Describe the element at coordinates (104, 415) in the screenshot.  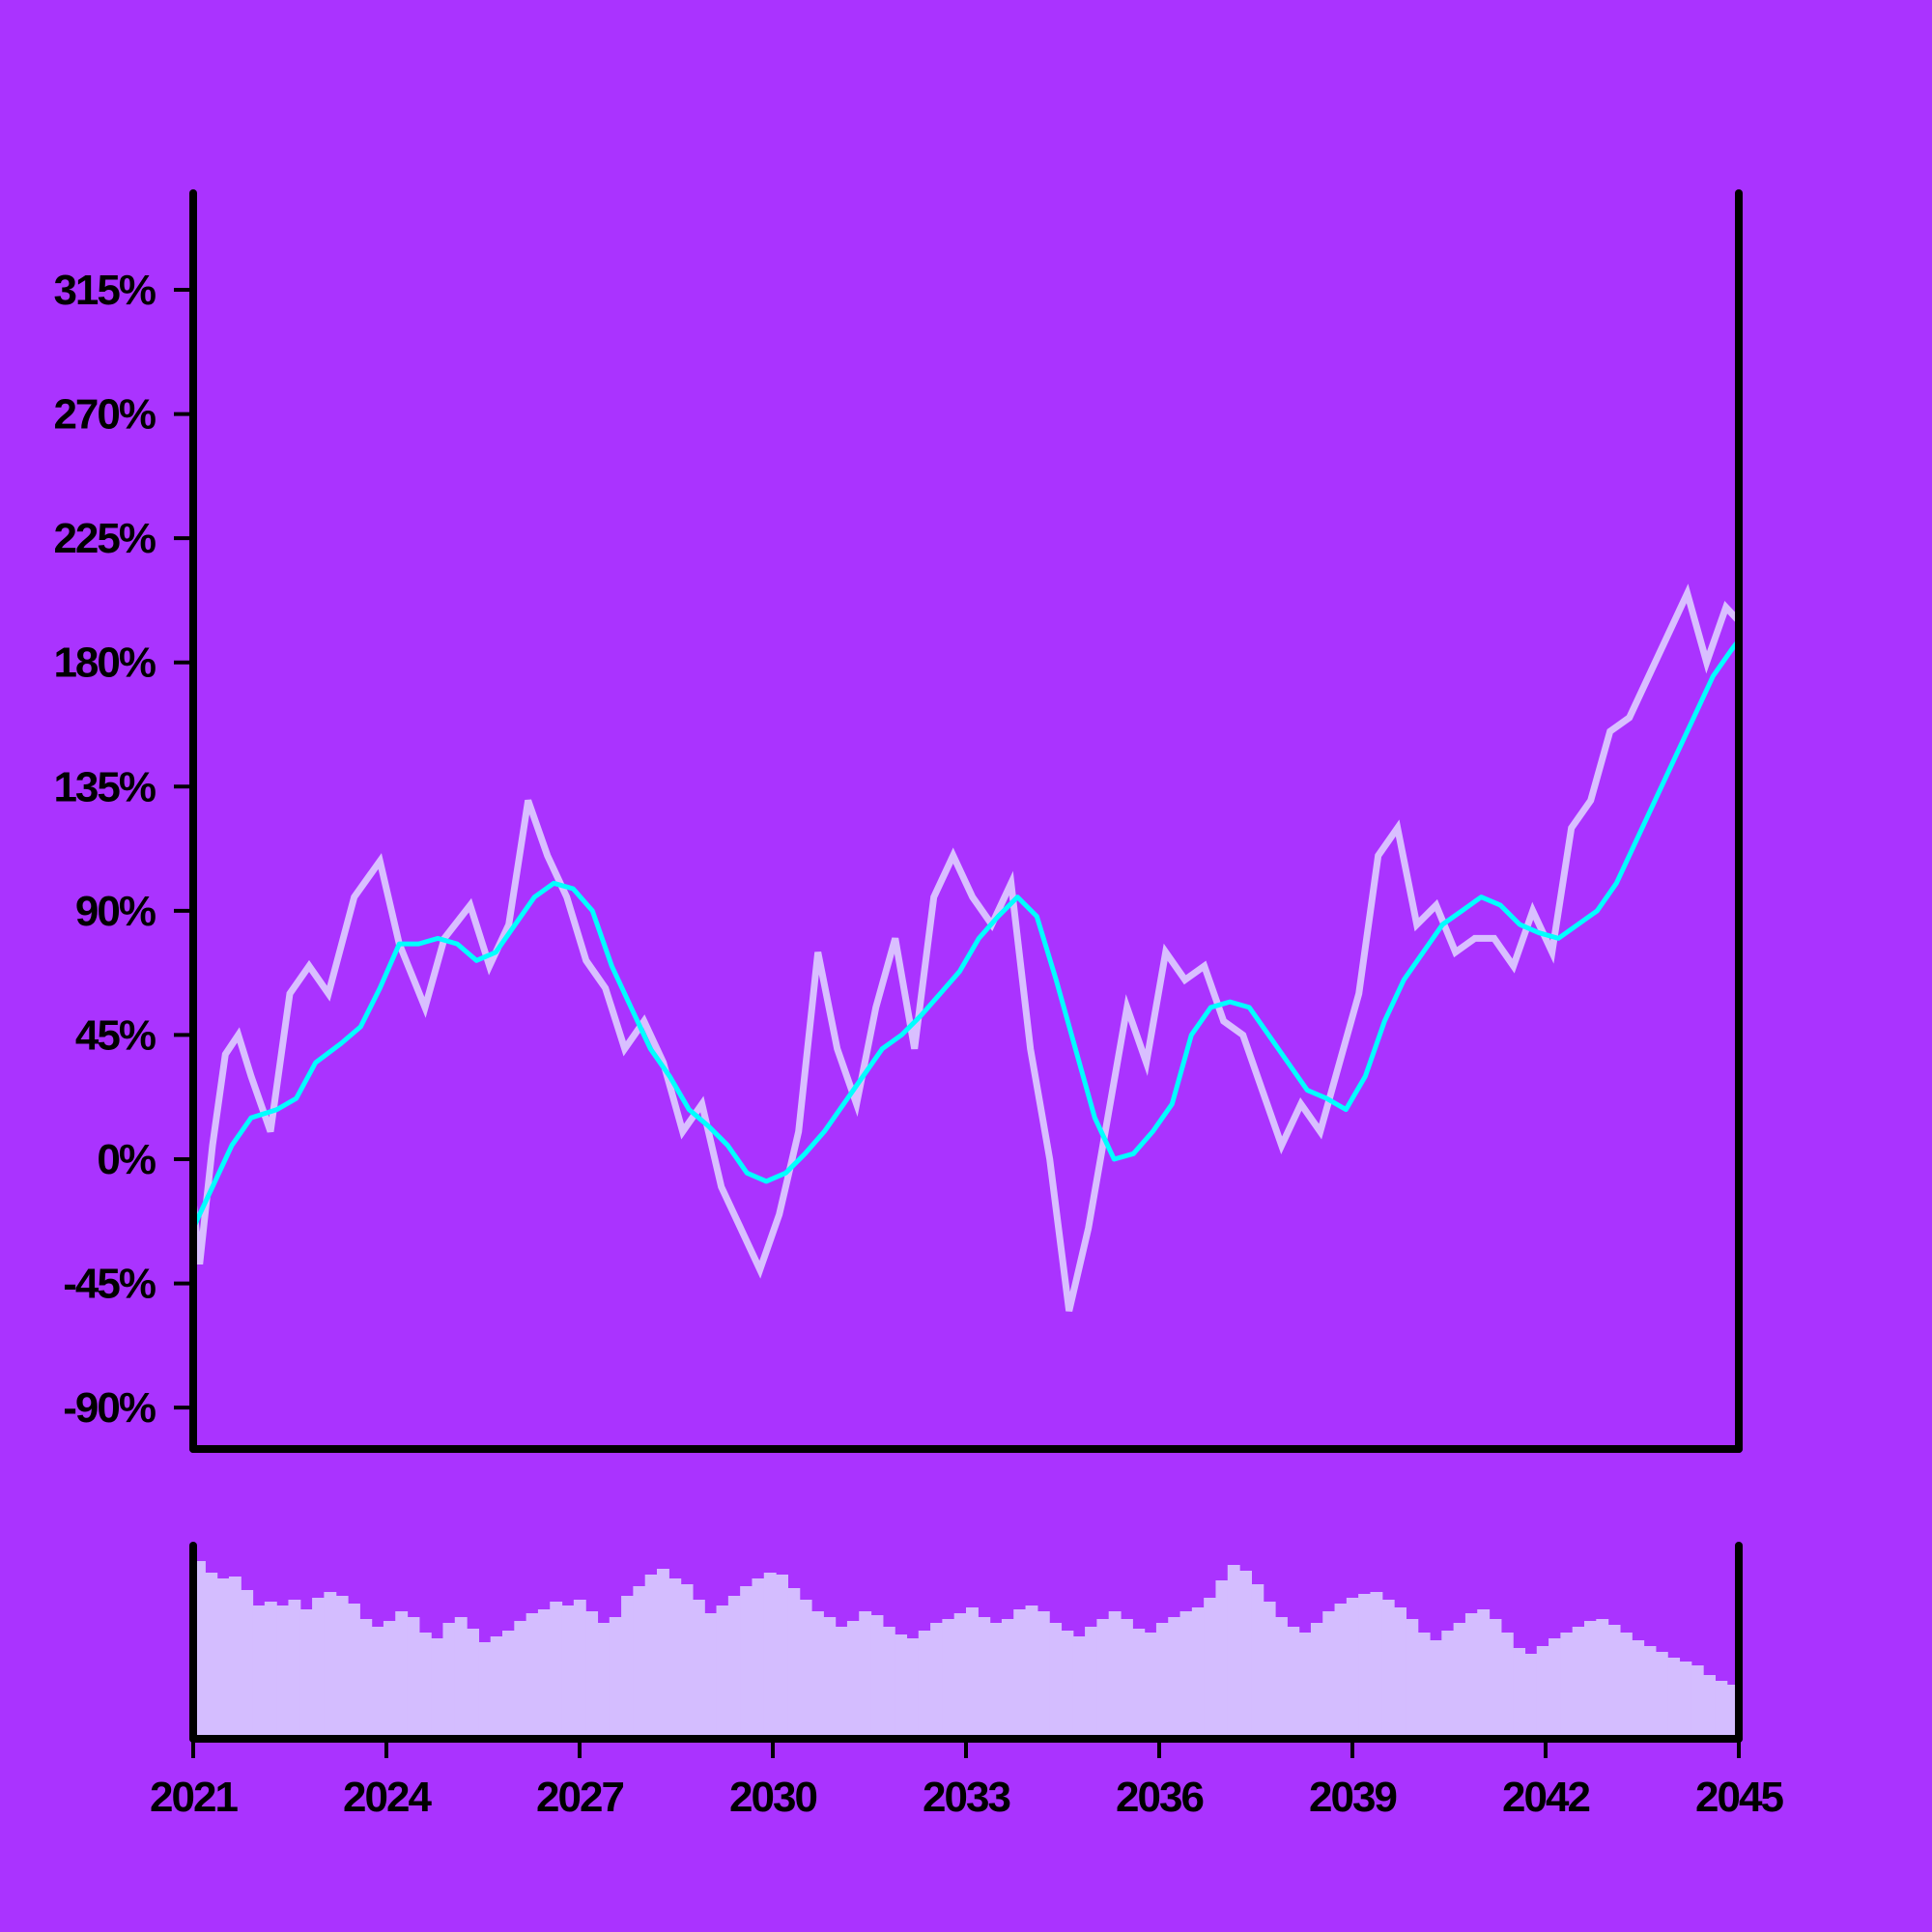
I see `y-tick-label: 270%` at that location.